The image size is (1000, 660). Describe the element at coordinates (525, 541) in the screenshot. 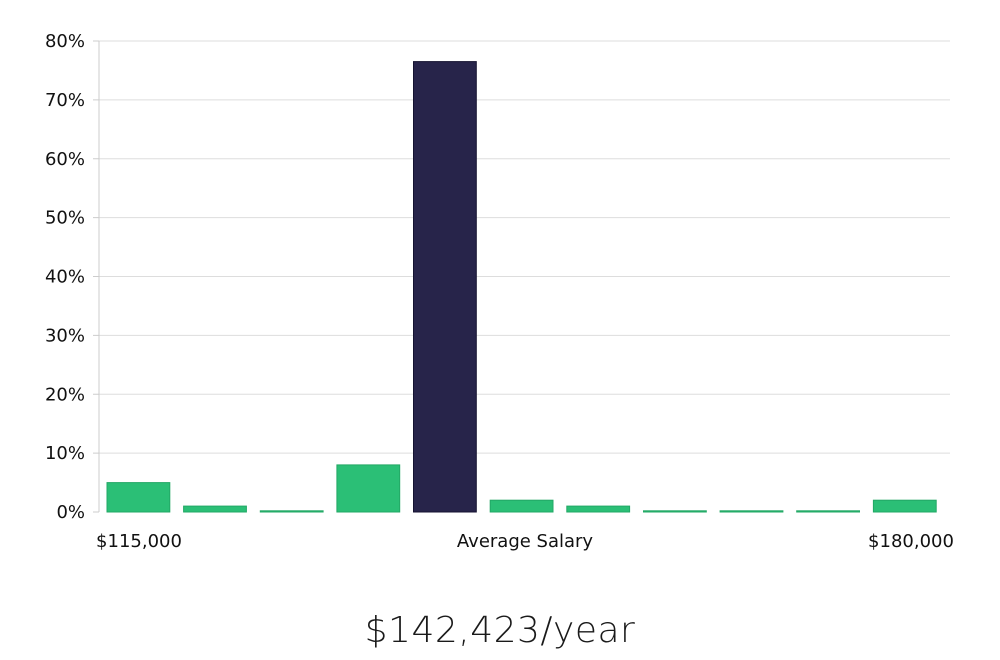

I see `x-label-average: Average Salary` at that location.